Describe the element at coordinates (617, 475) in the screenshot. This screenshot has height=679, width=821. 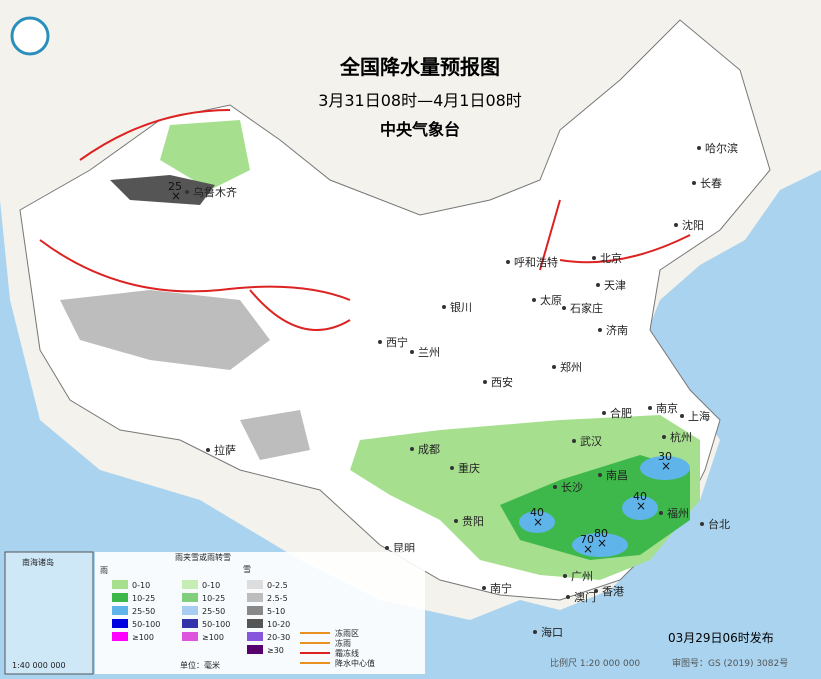
I see `city-label: 南昌` at that location.